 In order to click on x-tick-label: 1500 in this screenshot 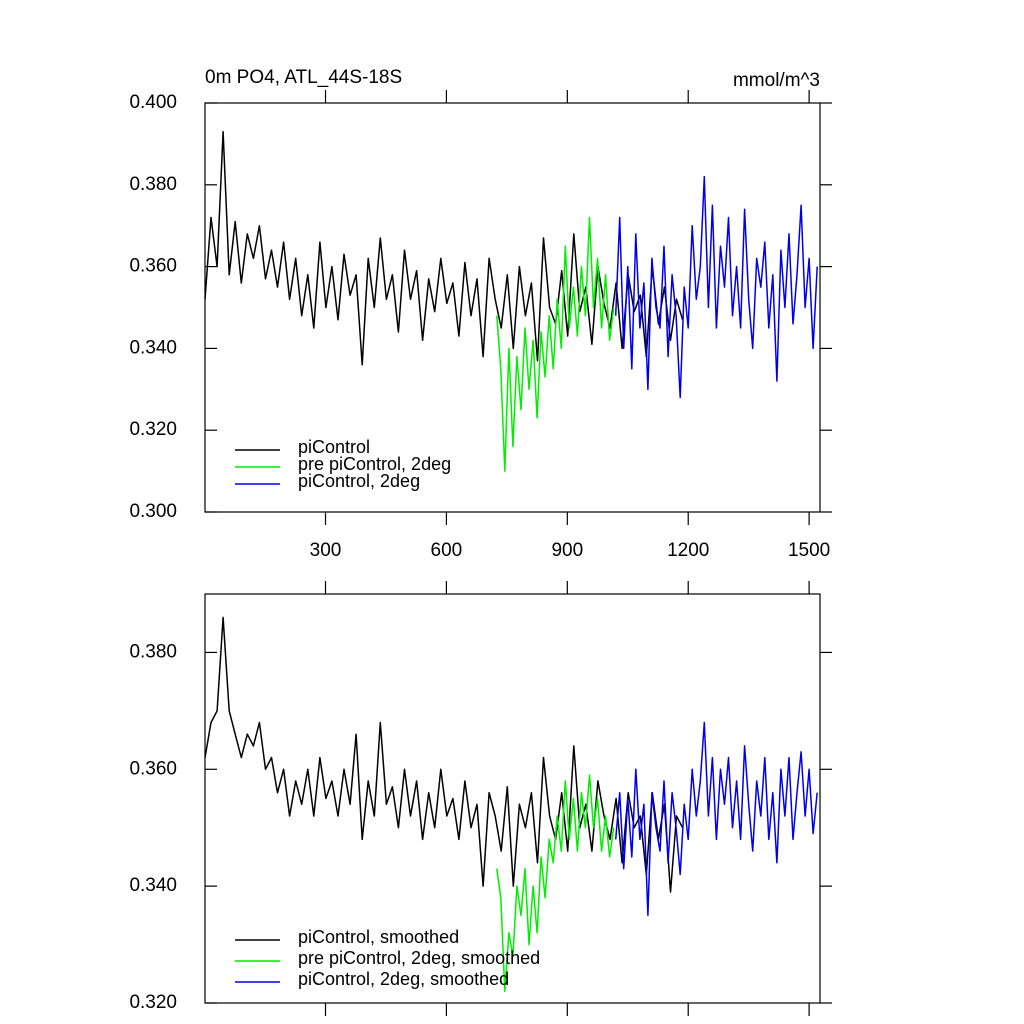, I will do `click(809, 550)`.